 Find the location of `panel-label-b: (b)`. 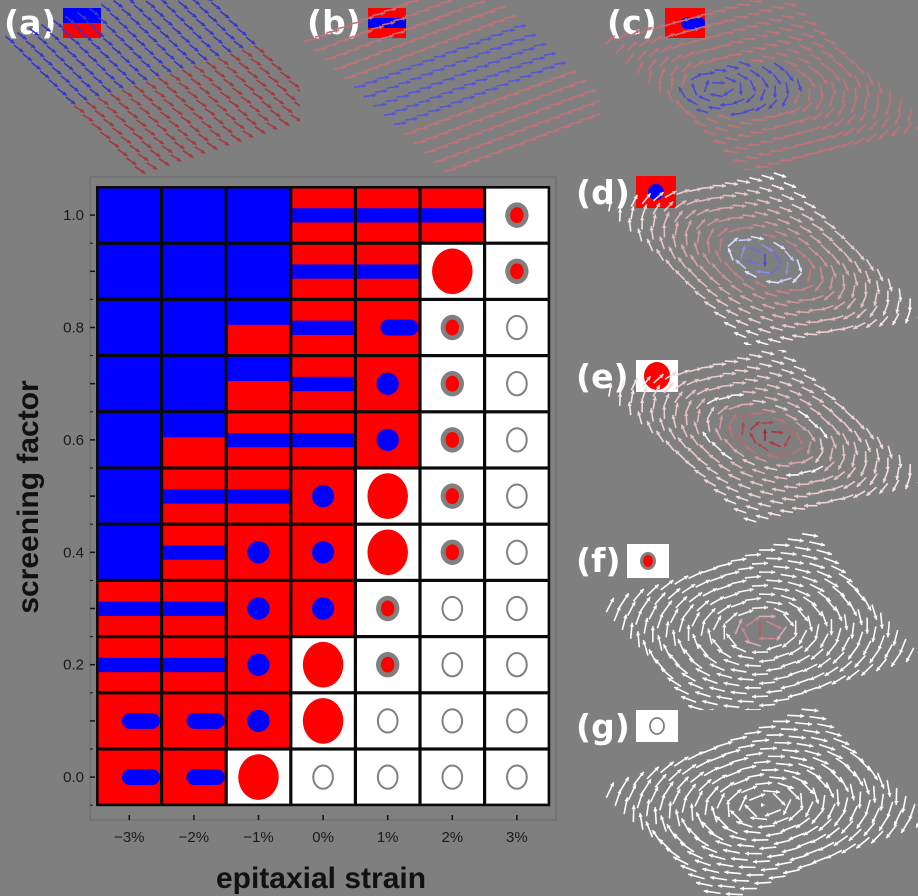

panel-label-b: (b) is located at coordinates (334, 22).